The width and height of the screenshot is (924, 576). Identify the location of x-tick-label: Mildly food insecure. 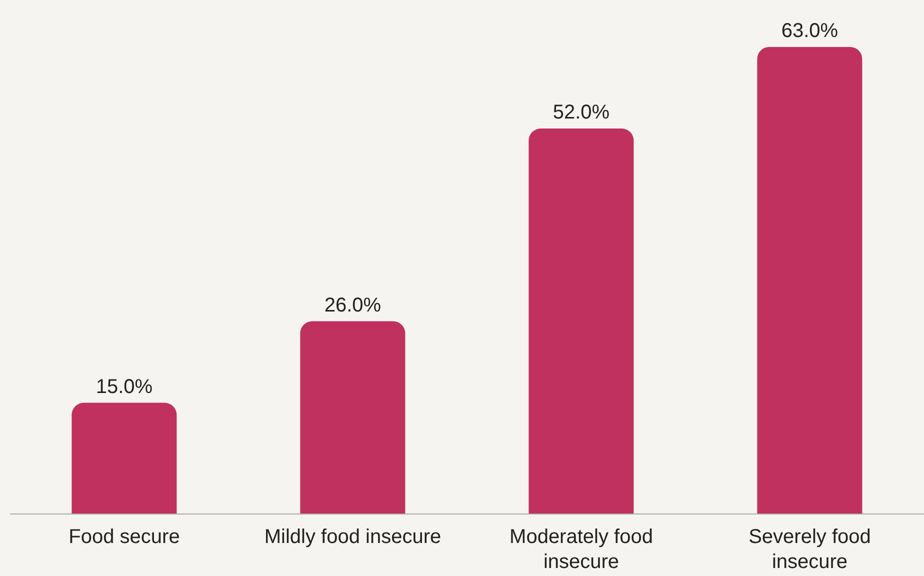
(353, 537).